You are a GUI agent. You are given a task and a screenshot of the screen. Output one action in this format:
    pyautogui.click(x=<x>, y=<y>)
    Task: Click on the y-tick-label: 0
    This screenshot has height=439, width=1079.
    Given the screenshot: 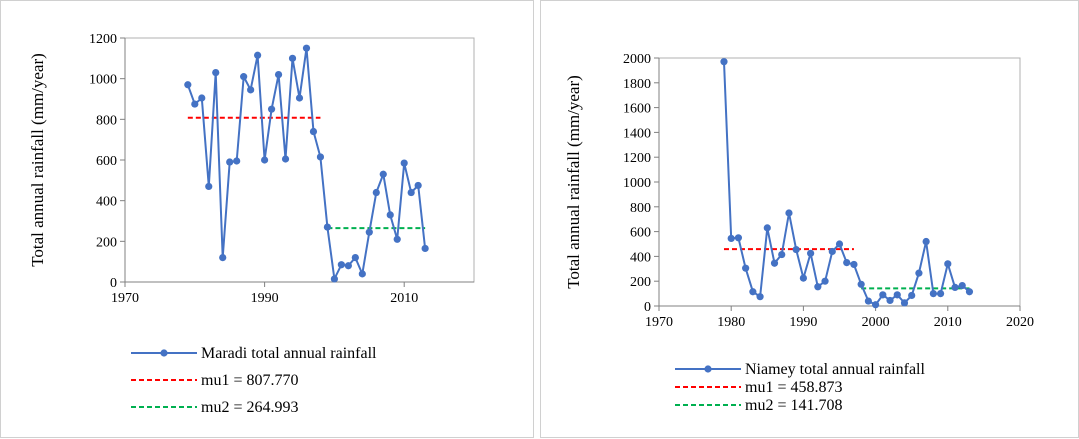 What is the action you would take?
    pyautogui.click(x=113, y=283)
    